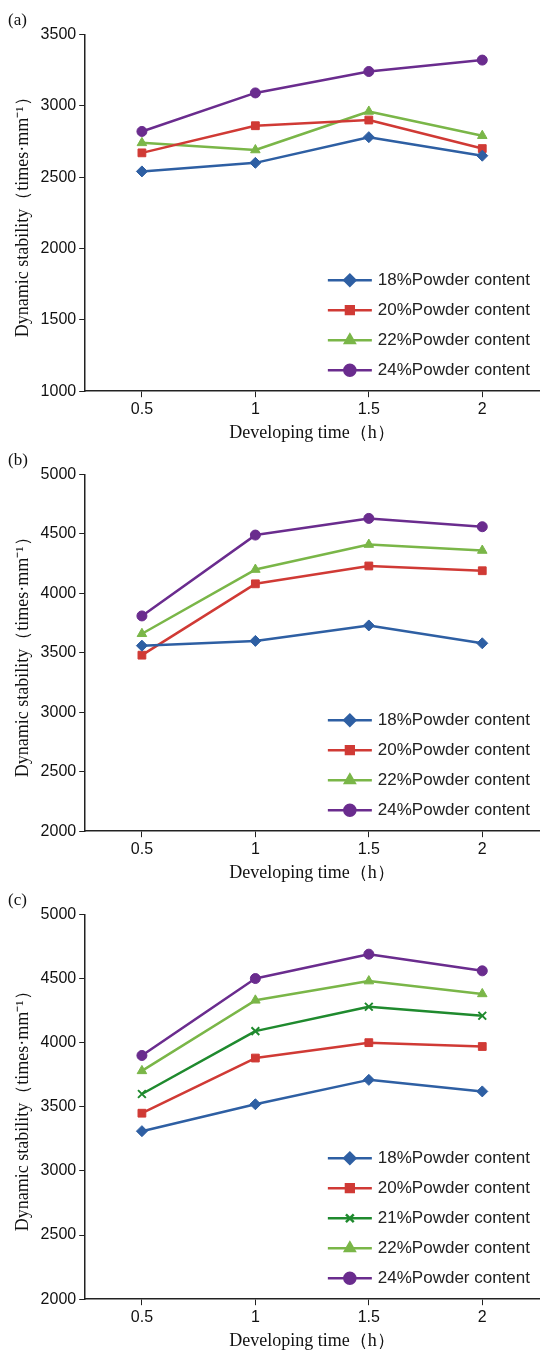 This screenshot has width=559, height=1365. What do you see at coordinates (18, 459) in the screenshot?
I see `chart-title: (b)` at bounding box center [18, 459].